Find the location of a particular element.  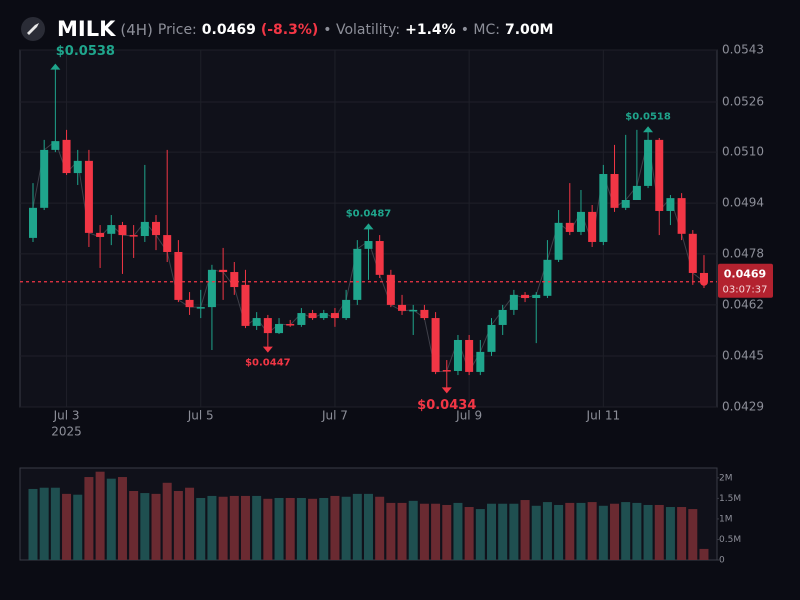

x-year-label: 2025 is located at coordinates (66, 432).